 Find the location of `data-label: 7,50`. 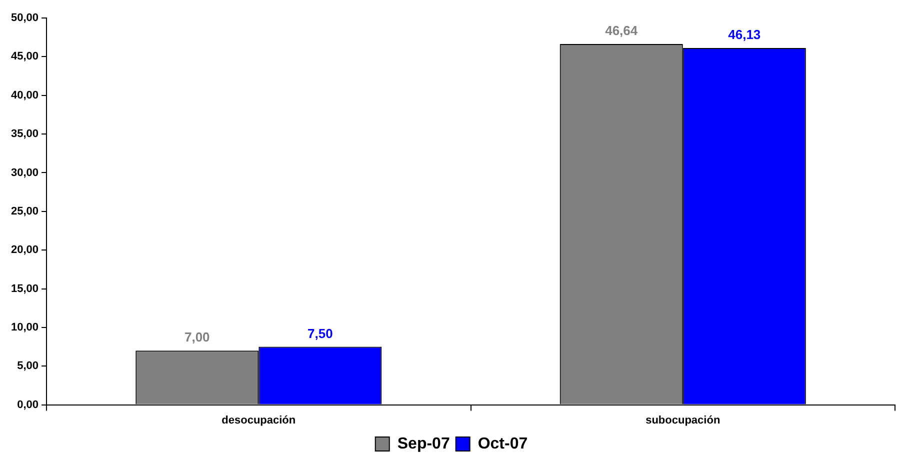

data-label: 7,50 is located at coordinates (320, 333).